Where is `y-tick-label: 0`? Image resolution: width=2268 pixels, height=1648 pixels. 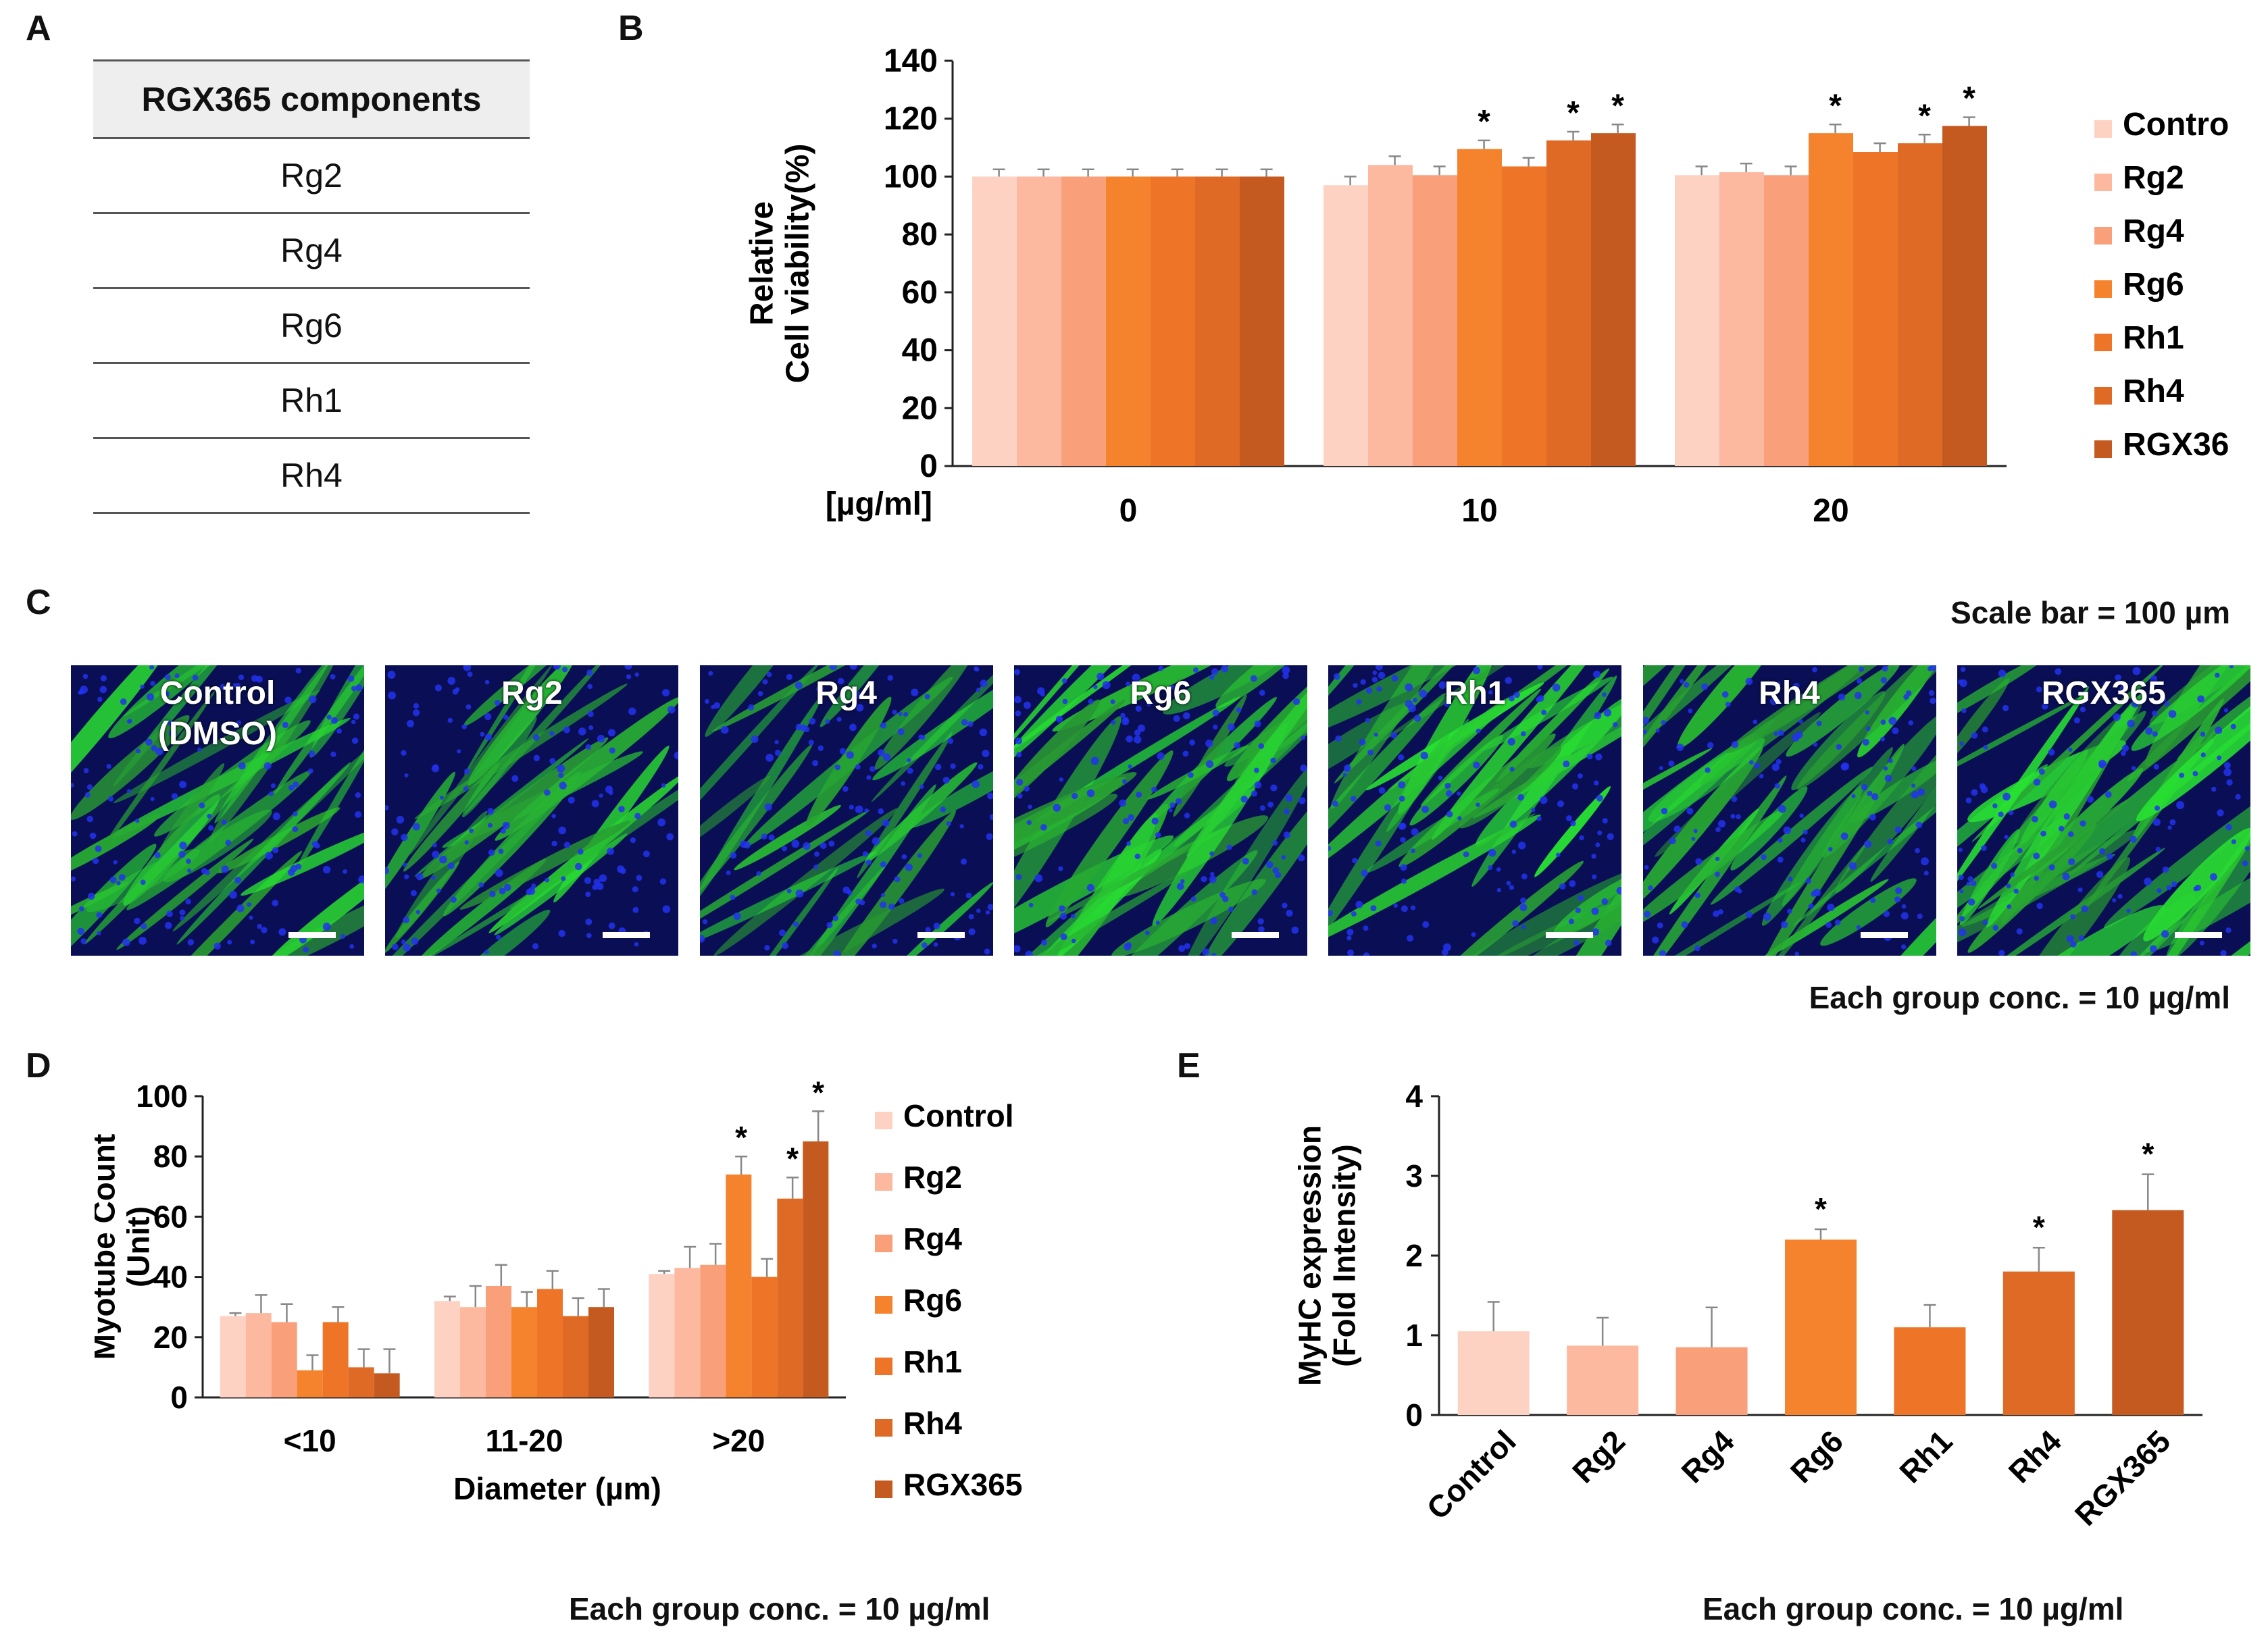 y-tick-label: 0 is located at coordinates (1414, 1415).